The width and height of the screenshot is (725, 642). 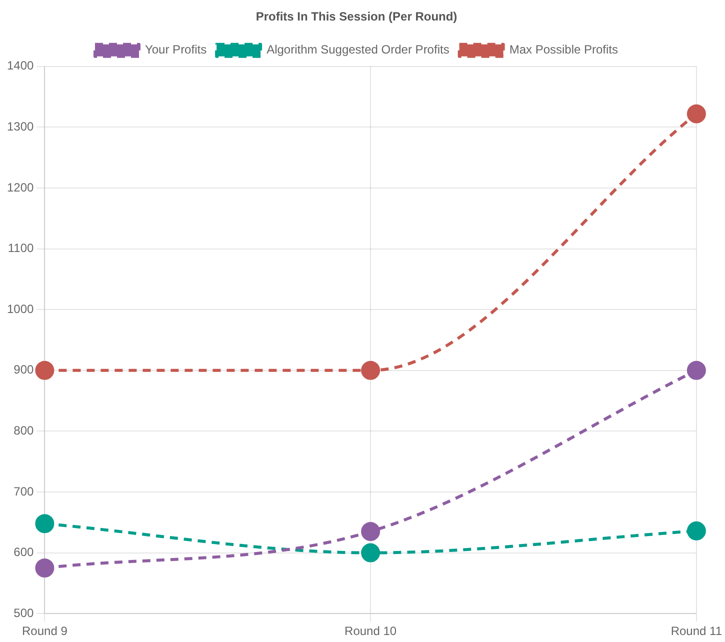 I want to click on x-tick-label: Round 10, so click(x=370, y=631).